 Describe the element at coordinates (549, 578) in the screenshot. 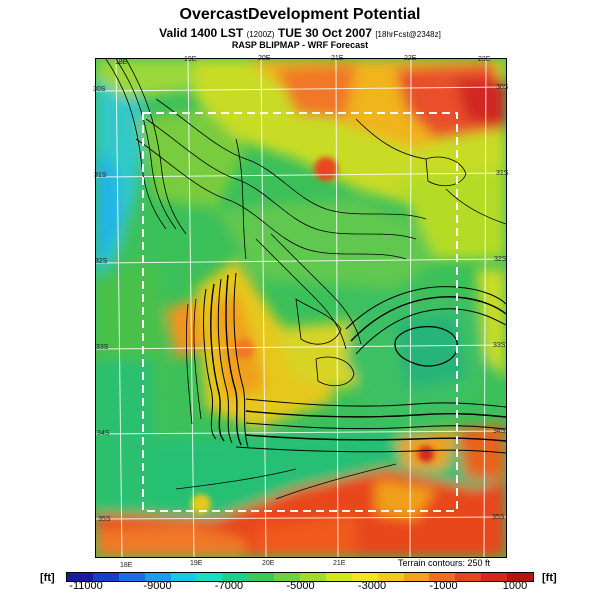

I see `colorbar-unit-right: [ft]` at that location.